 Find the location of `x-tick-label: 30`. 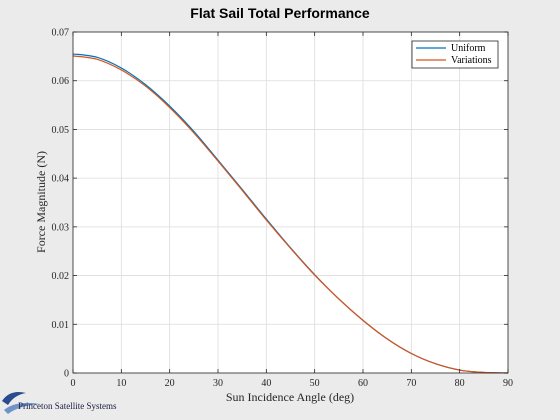

x-tick-label: 30 is located at coordinates (218, 383).